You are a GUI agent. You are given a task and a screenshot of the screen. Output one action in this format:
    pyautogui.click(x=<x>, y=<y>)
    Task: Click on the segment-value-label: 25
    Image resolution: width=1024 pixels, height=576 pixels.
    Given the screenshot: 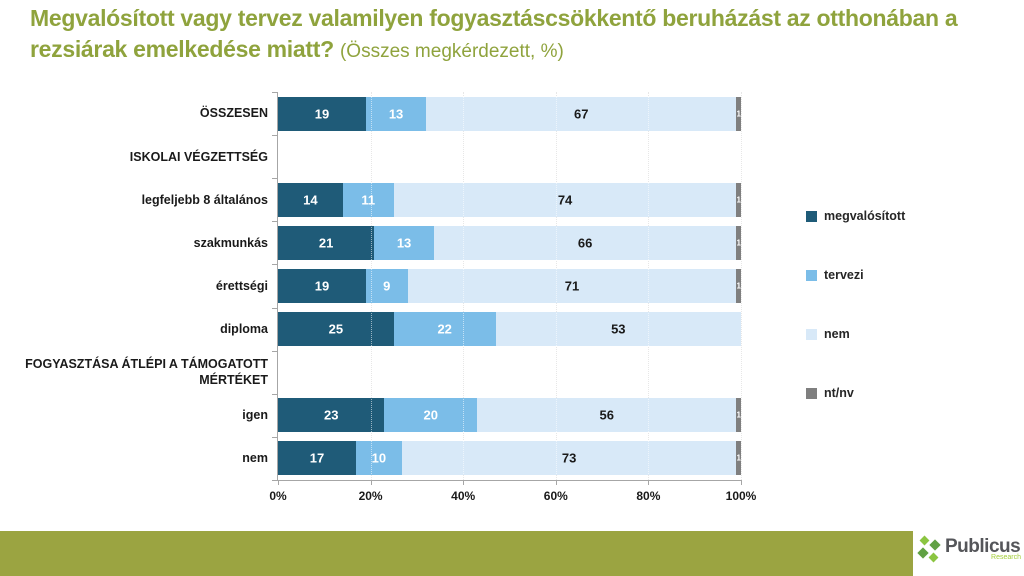 What is the action you would take?
    pyautogui.click(x=336, y=329)
    